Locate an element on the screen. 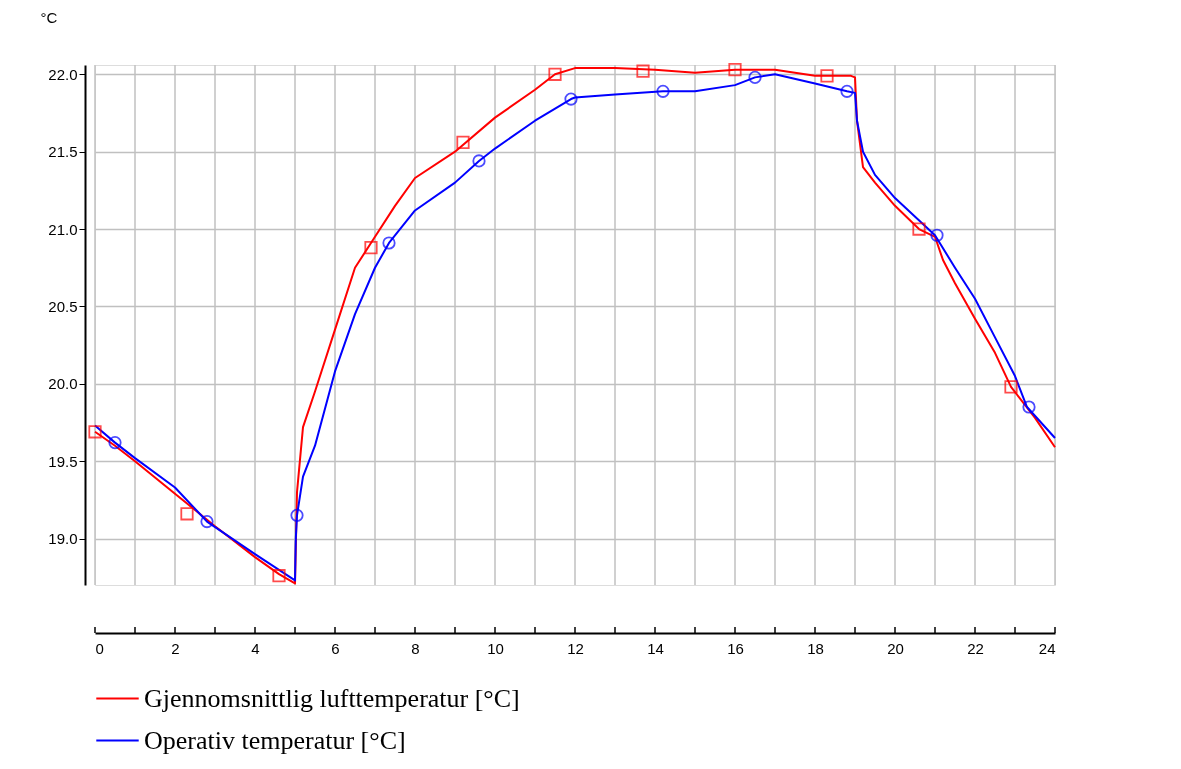 Image resolution: width=1181 pixels, height=769 pixels. y-tick-label: 22.0 is located at coordinates (63, 74).